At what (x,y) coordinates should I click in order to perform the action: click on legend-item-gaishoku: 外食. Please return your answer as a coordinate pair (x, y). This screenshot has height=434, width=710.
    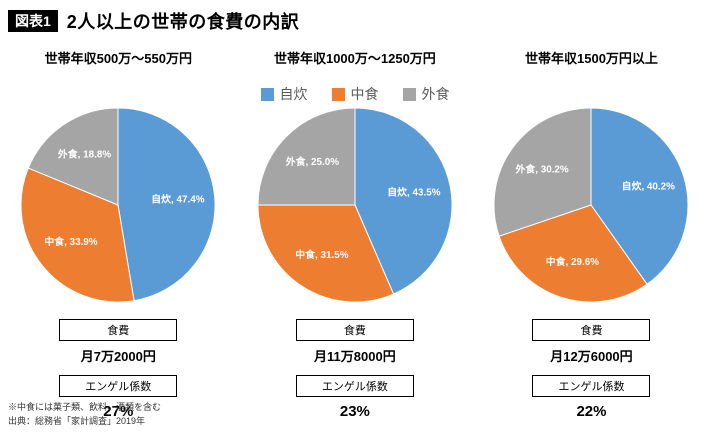
    Looking at the image, I should click on (426, 94).